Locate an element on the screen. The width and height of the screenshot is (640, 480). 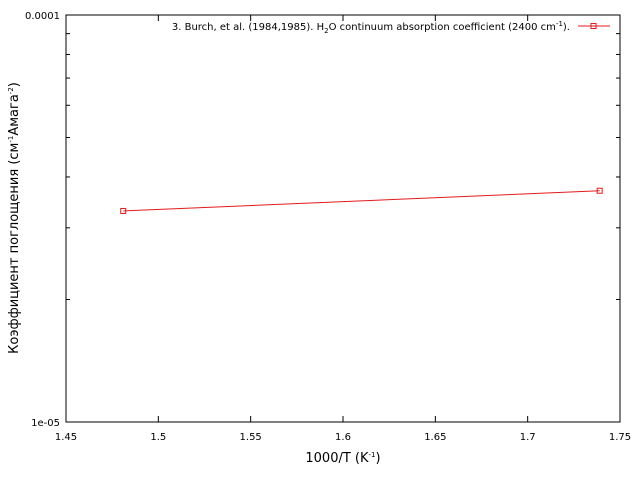
y-axis-label-part-1: Коэффициент поглощения (см is located at coordinates (14, 248).